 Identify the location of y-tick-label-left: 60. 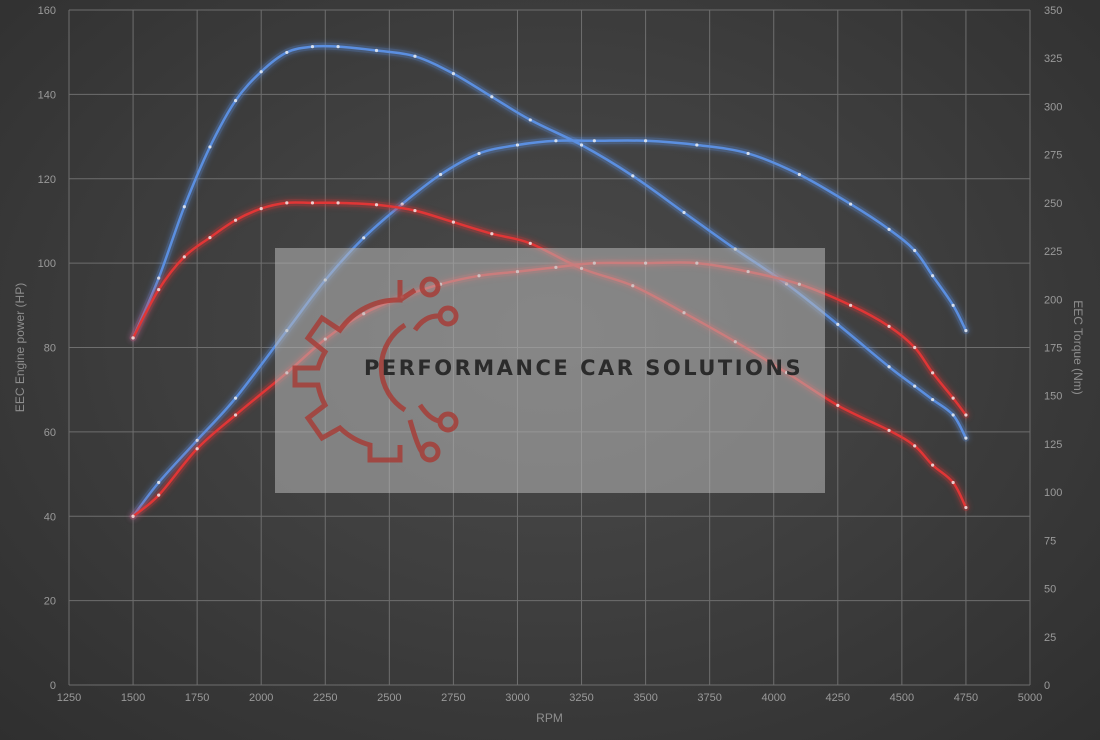
(50, 433).